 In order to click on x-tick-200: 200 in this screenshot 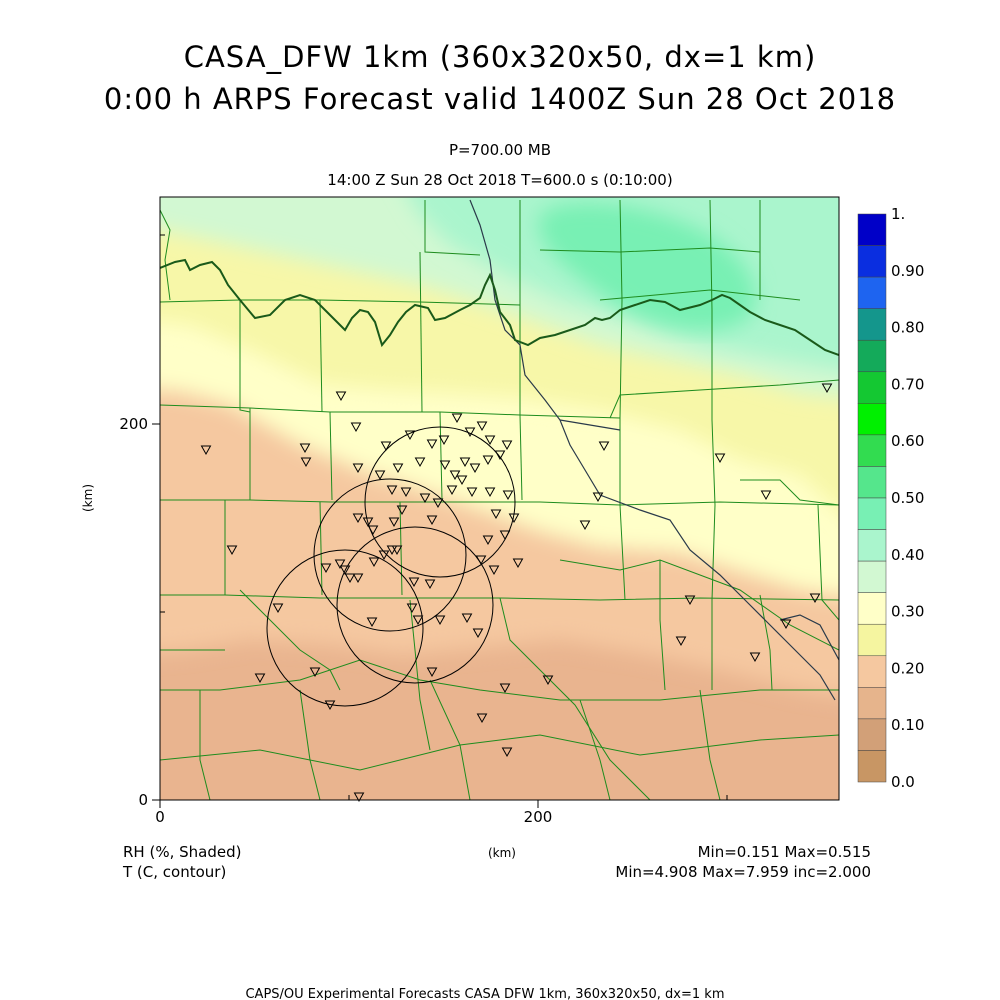, I will do `click(538, 817)`.